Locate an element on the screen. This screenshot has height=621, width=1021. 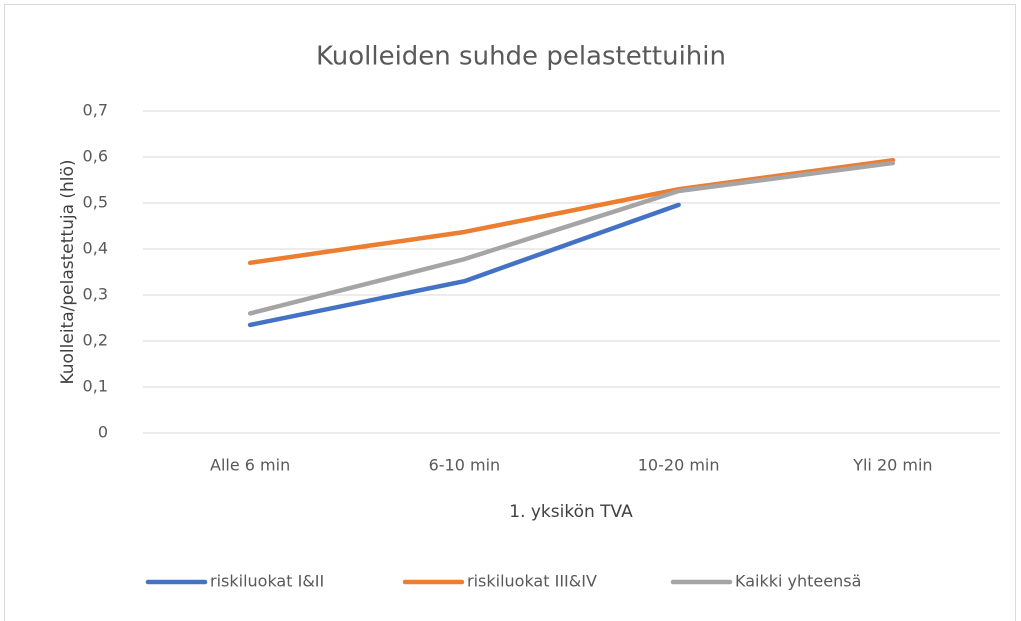
y-tick-label: 0 is located at coordinates (103, 432).